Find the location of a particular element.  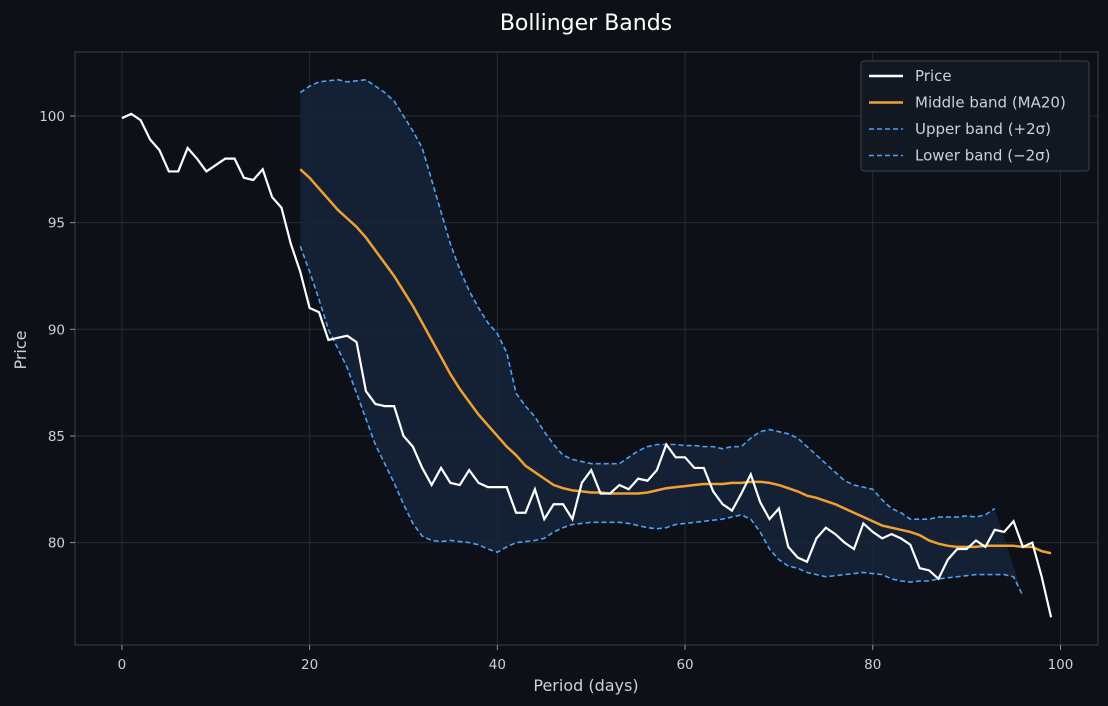

legend-label: Lower band (−2σ) is located at coordinates (983, 156).